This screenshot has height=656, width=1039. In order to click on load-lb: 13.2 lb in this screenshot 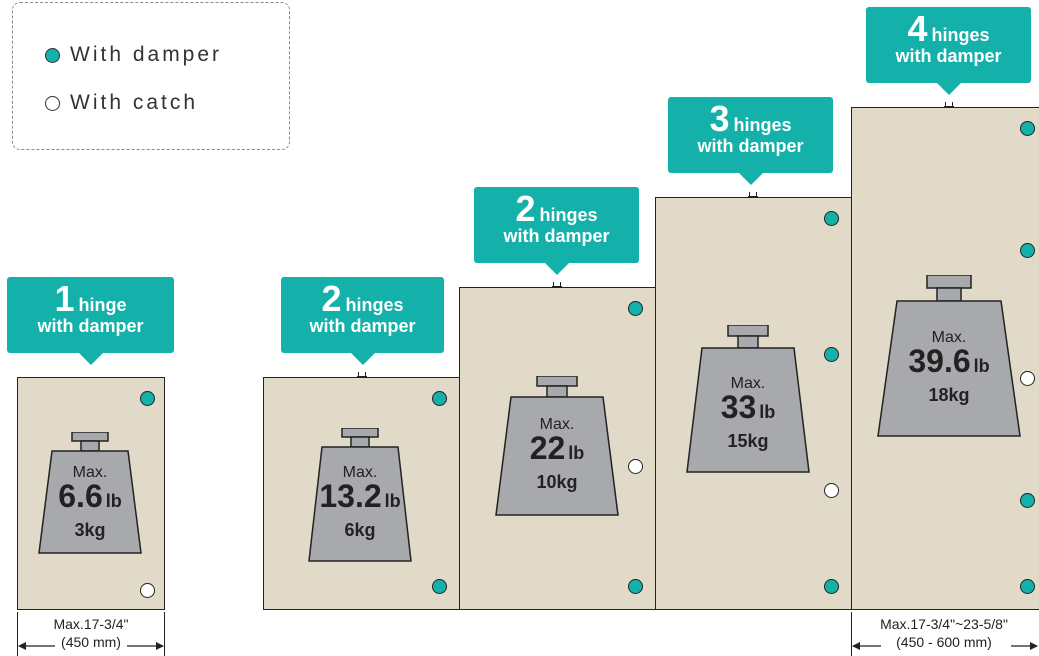, I will do `click(360, 496)`.